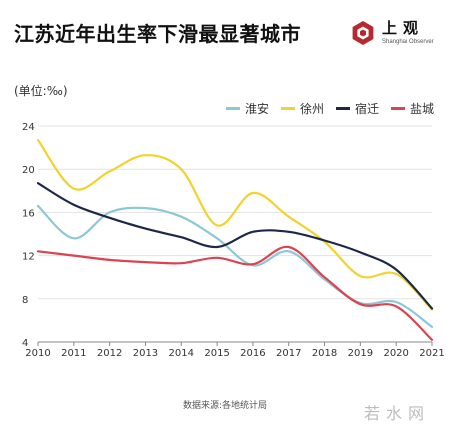 This screenshot has height=428, width=450. I want to click on legend-label: 盐城, so click(422, 109).